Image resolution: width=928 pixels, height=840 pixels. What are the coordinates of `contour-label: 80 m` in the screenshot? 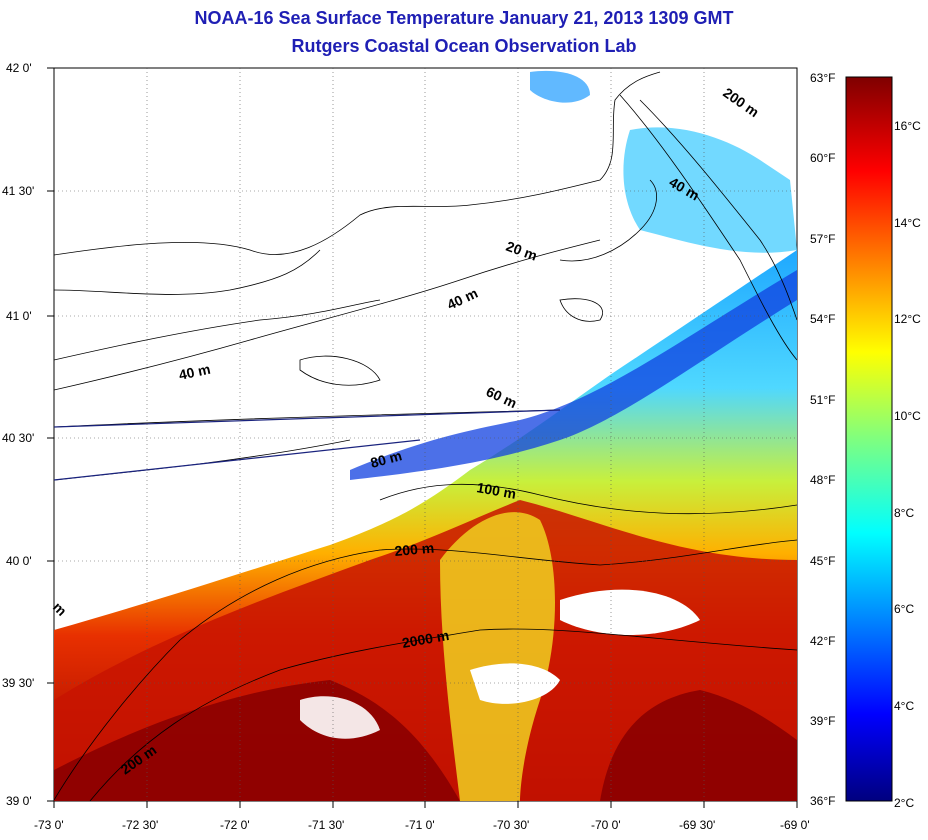 It's located at (386, 459).